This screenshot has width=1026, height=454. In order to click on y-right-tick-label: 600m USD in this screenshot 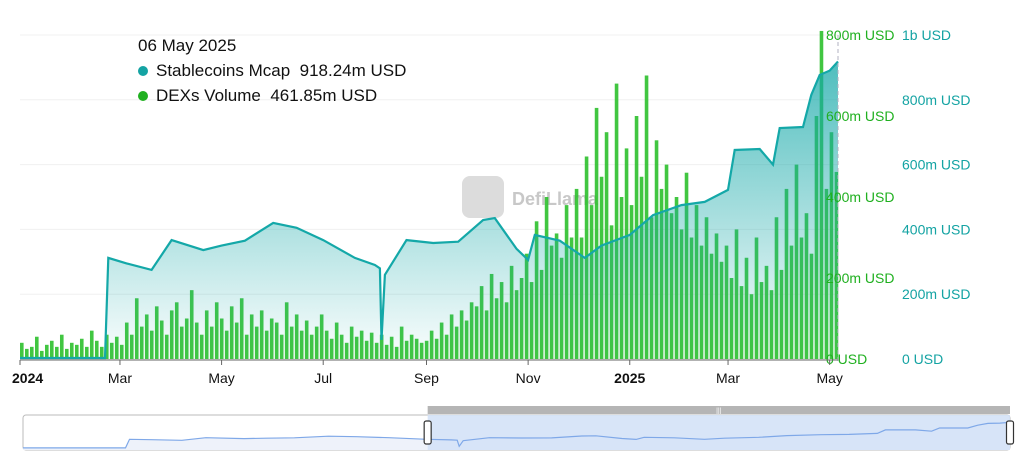, I will do `click(936, 165)`.